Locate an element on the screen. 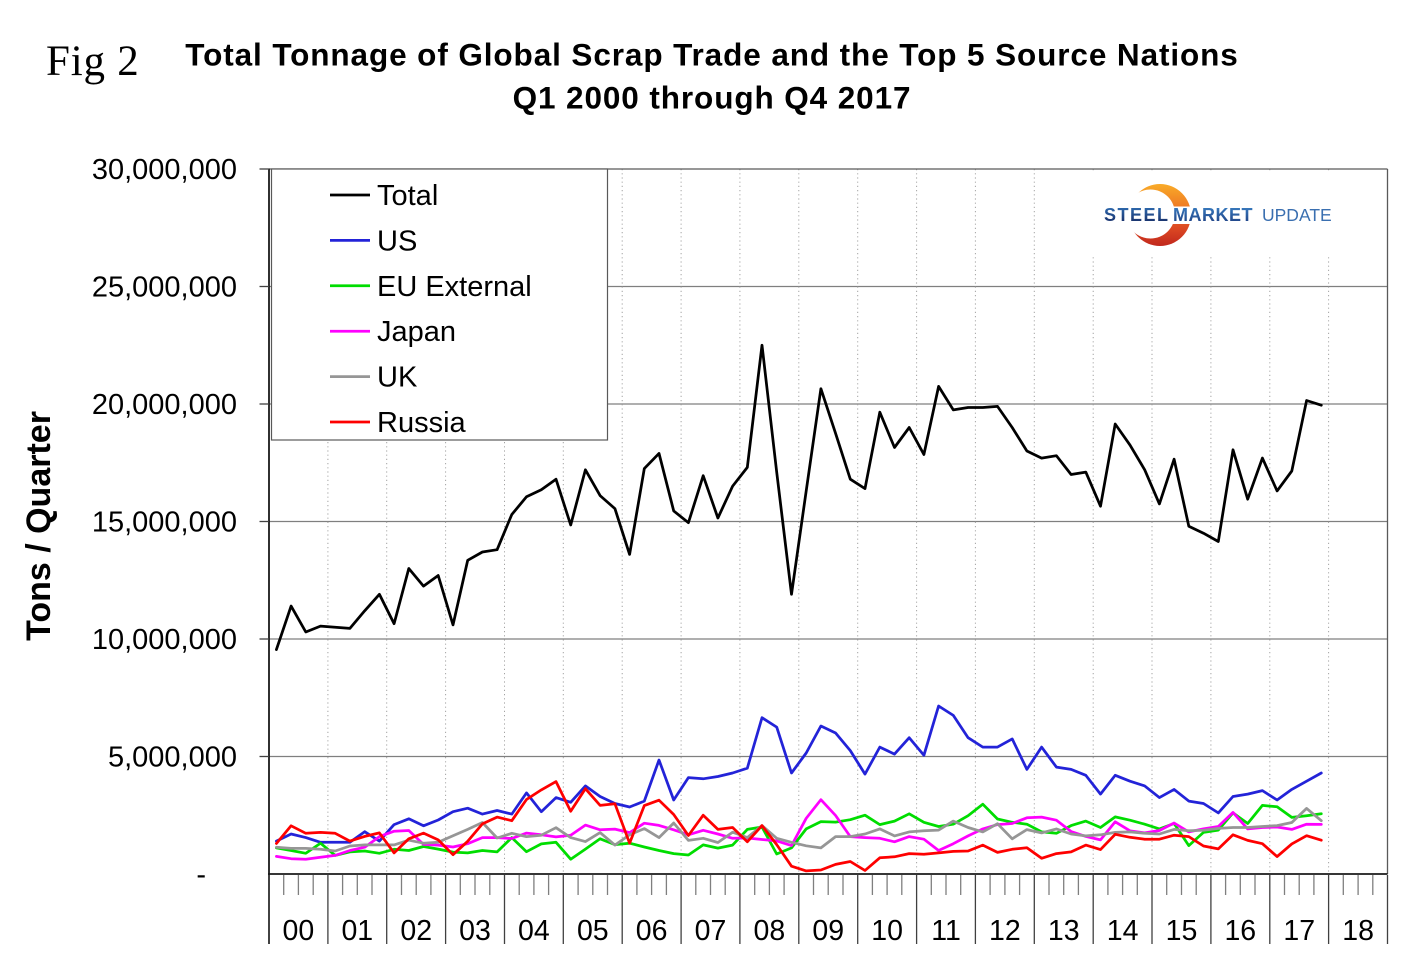  svg-text: 10,000,000 is located at coordinates (164, 640).